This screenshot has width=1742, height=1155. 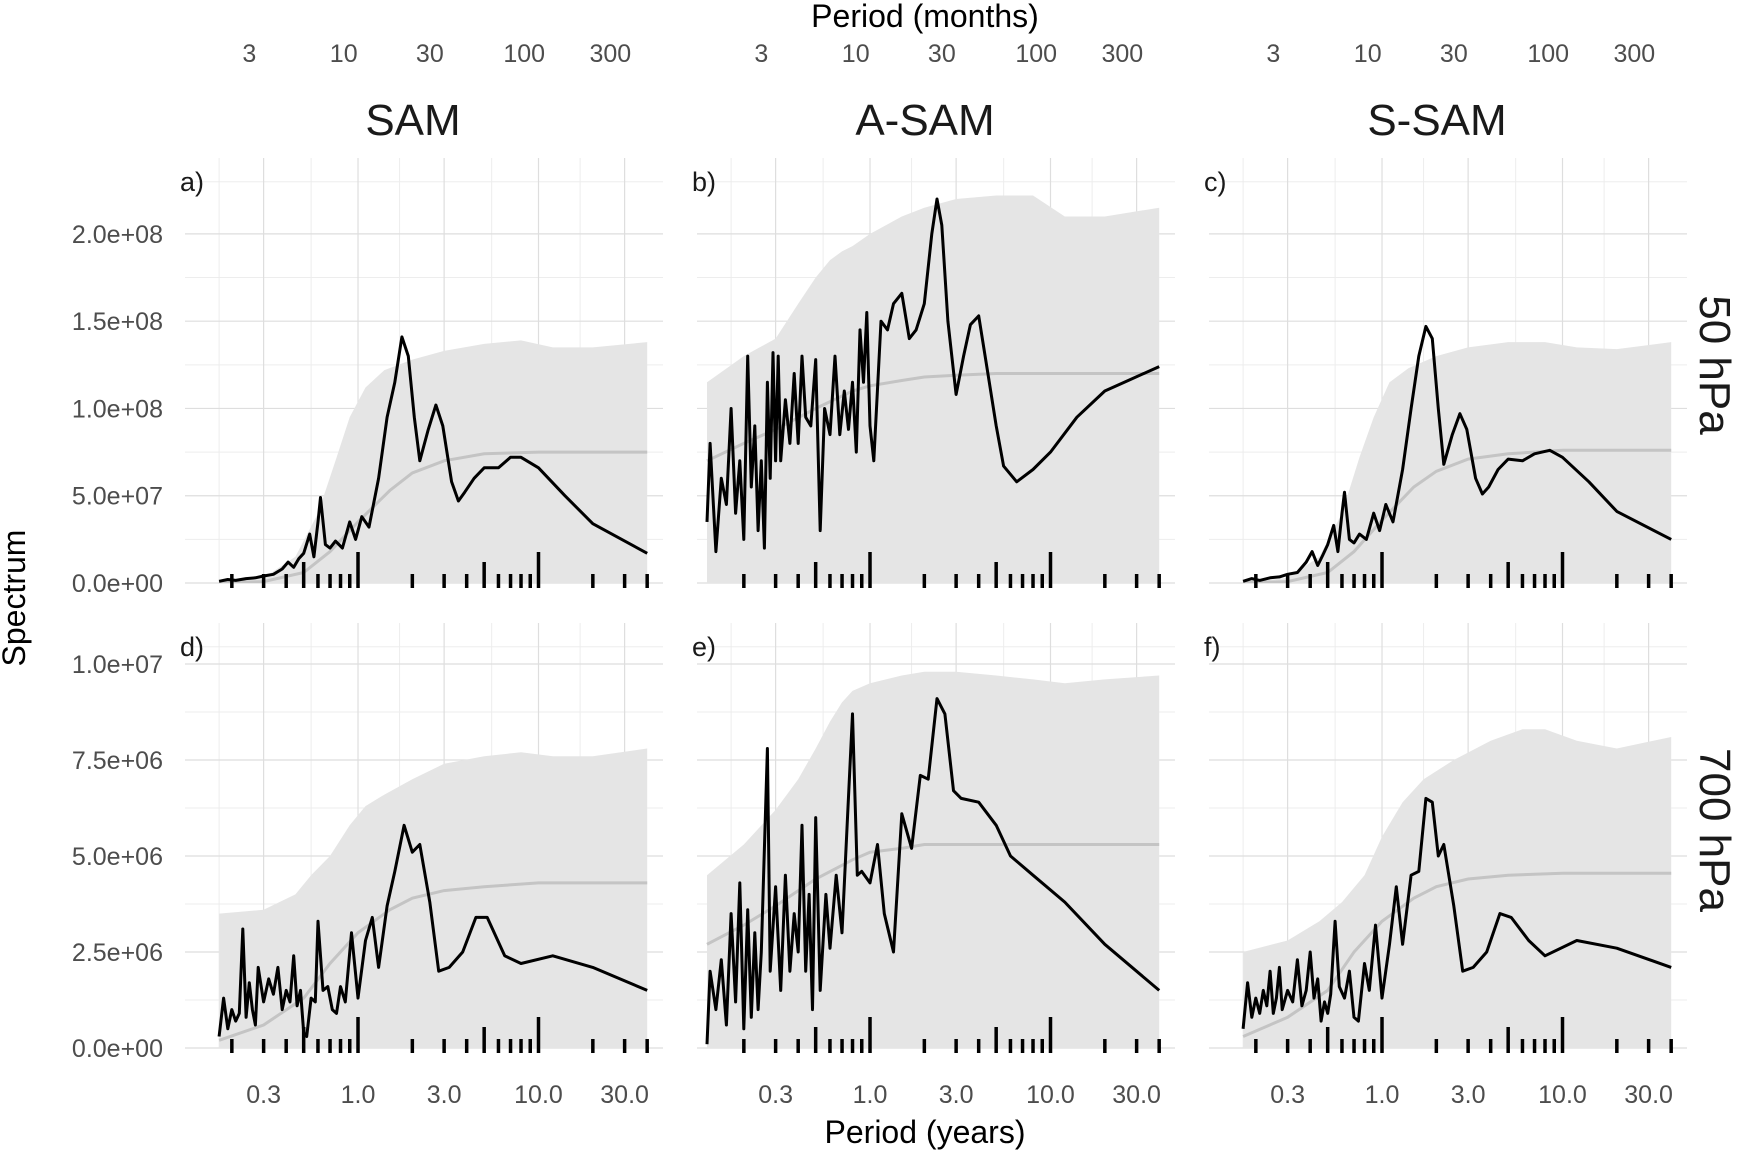 I want to click on row-strip-50hpa: 50 hPa, so click(x=1714, y=365).